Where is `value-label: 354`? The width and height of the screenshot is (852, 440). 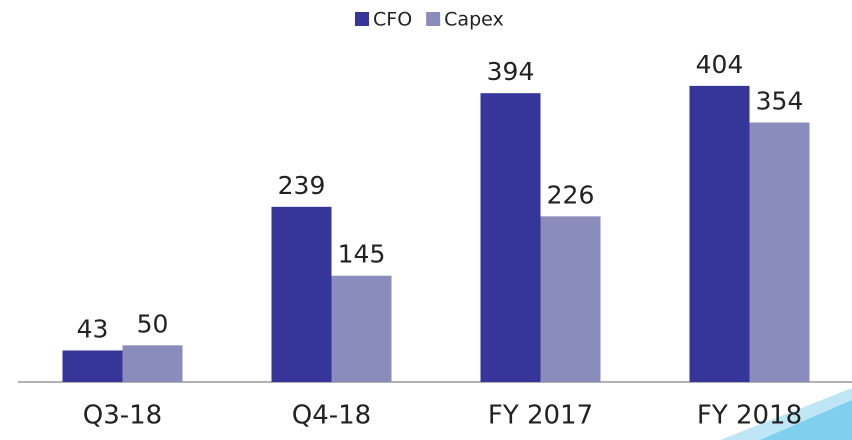
value-label: 354 is located at coordinates (780, 101).